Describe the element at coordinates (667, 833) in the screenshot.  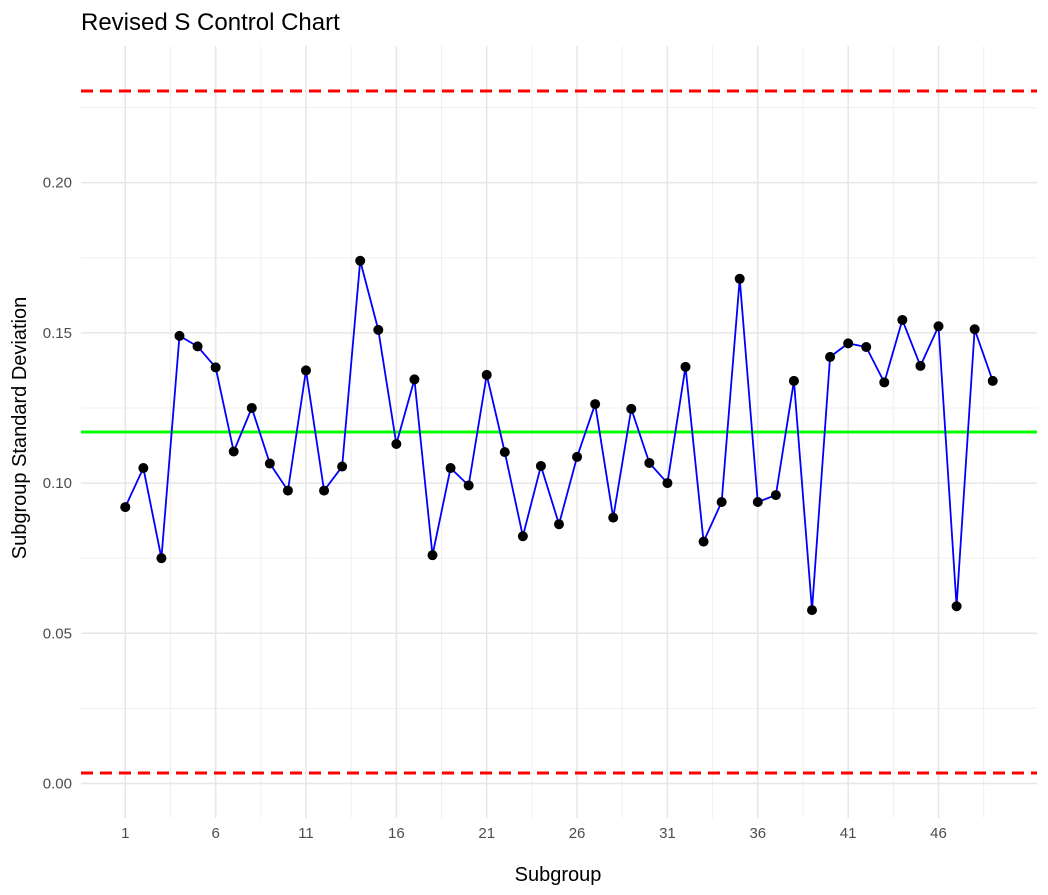
I see `x-tick-label: 31` at that location.